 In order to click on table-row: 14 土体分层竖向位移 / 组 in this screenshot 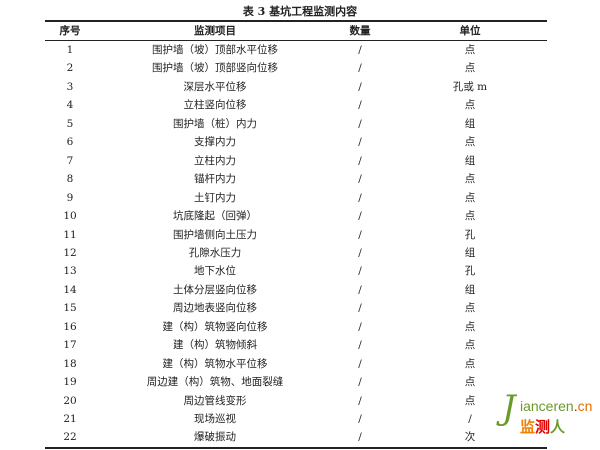, I will do `click(296, 290)`.